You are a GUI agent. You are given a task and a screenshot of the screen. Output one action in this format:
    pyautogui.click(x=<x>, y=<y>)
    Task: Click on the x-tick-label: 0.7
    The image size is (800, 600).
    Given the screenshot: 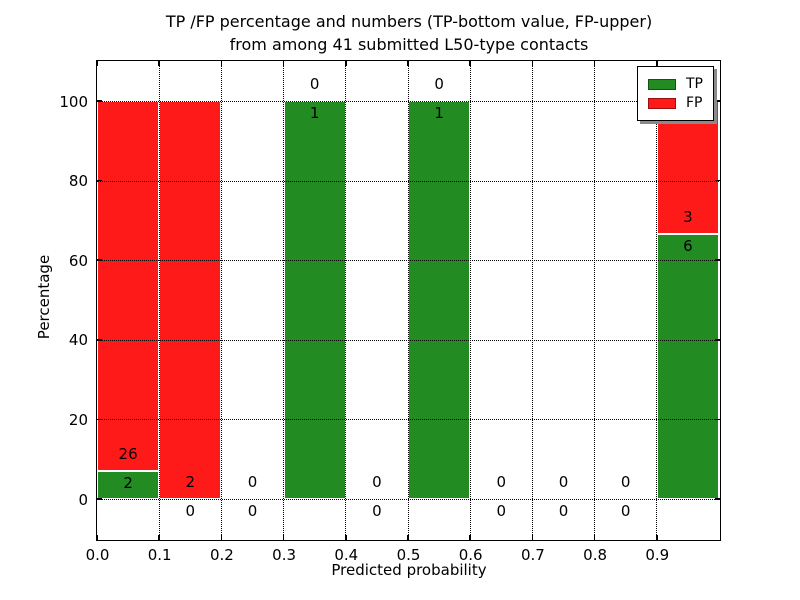 What is the action you would take?
    pyautogui.click(x=532, y=555)
    